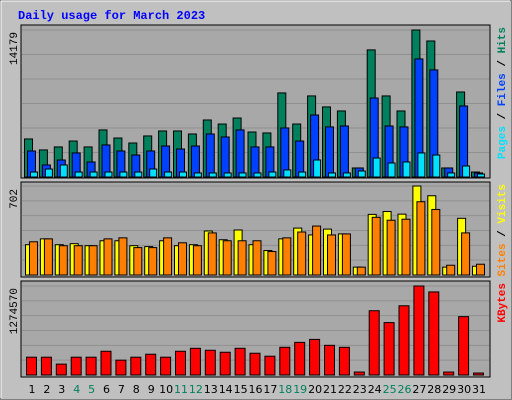  What do you see at coordinates (315, 389) in the screenshot?
I see `x-tick-label: 20` at bounding box center [315, 389].